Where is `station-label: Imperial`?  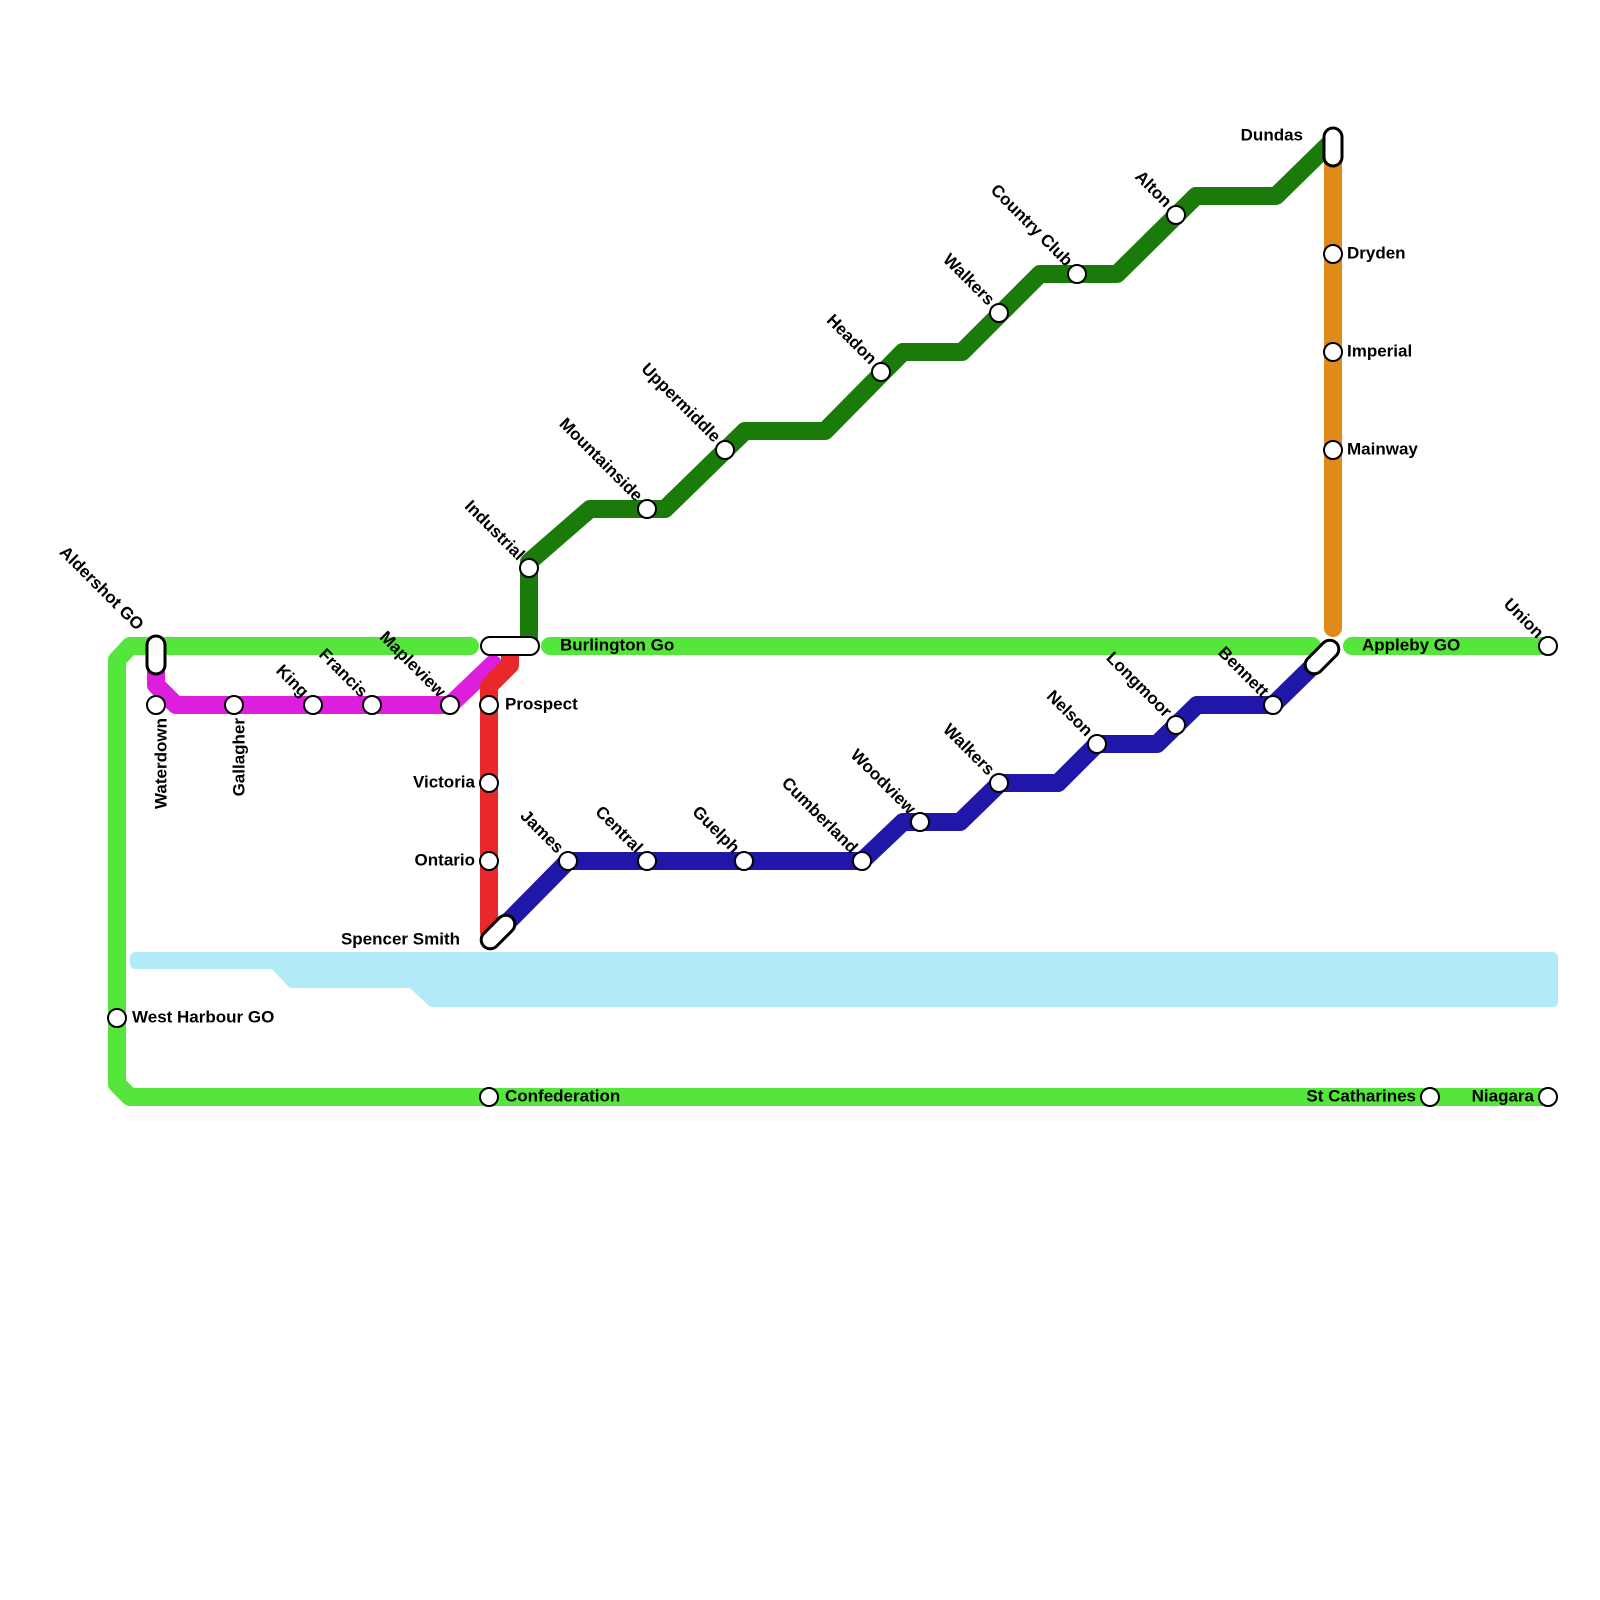 station-label: Imperial is located at coordinates (1379, 350).